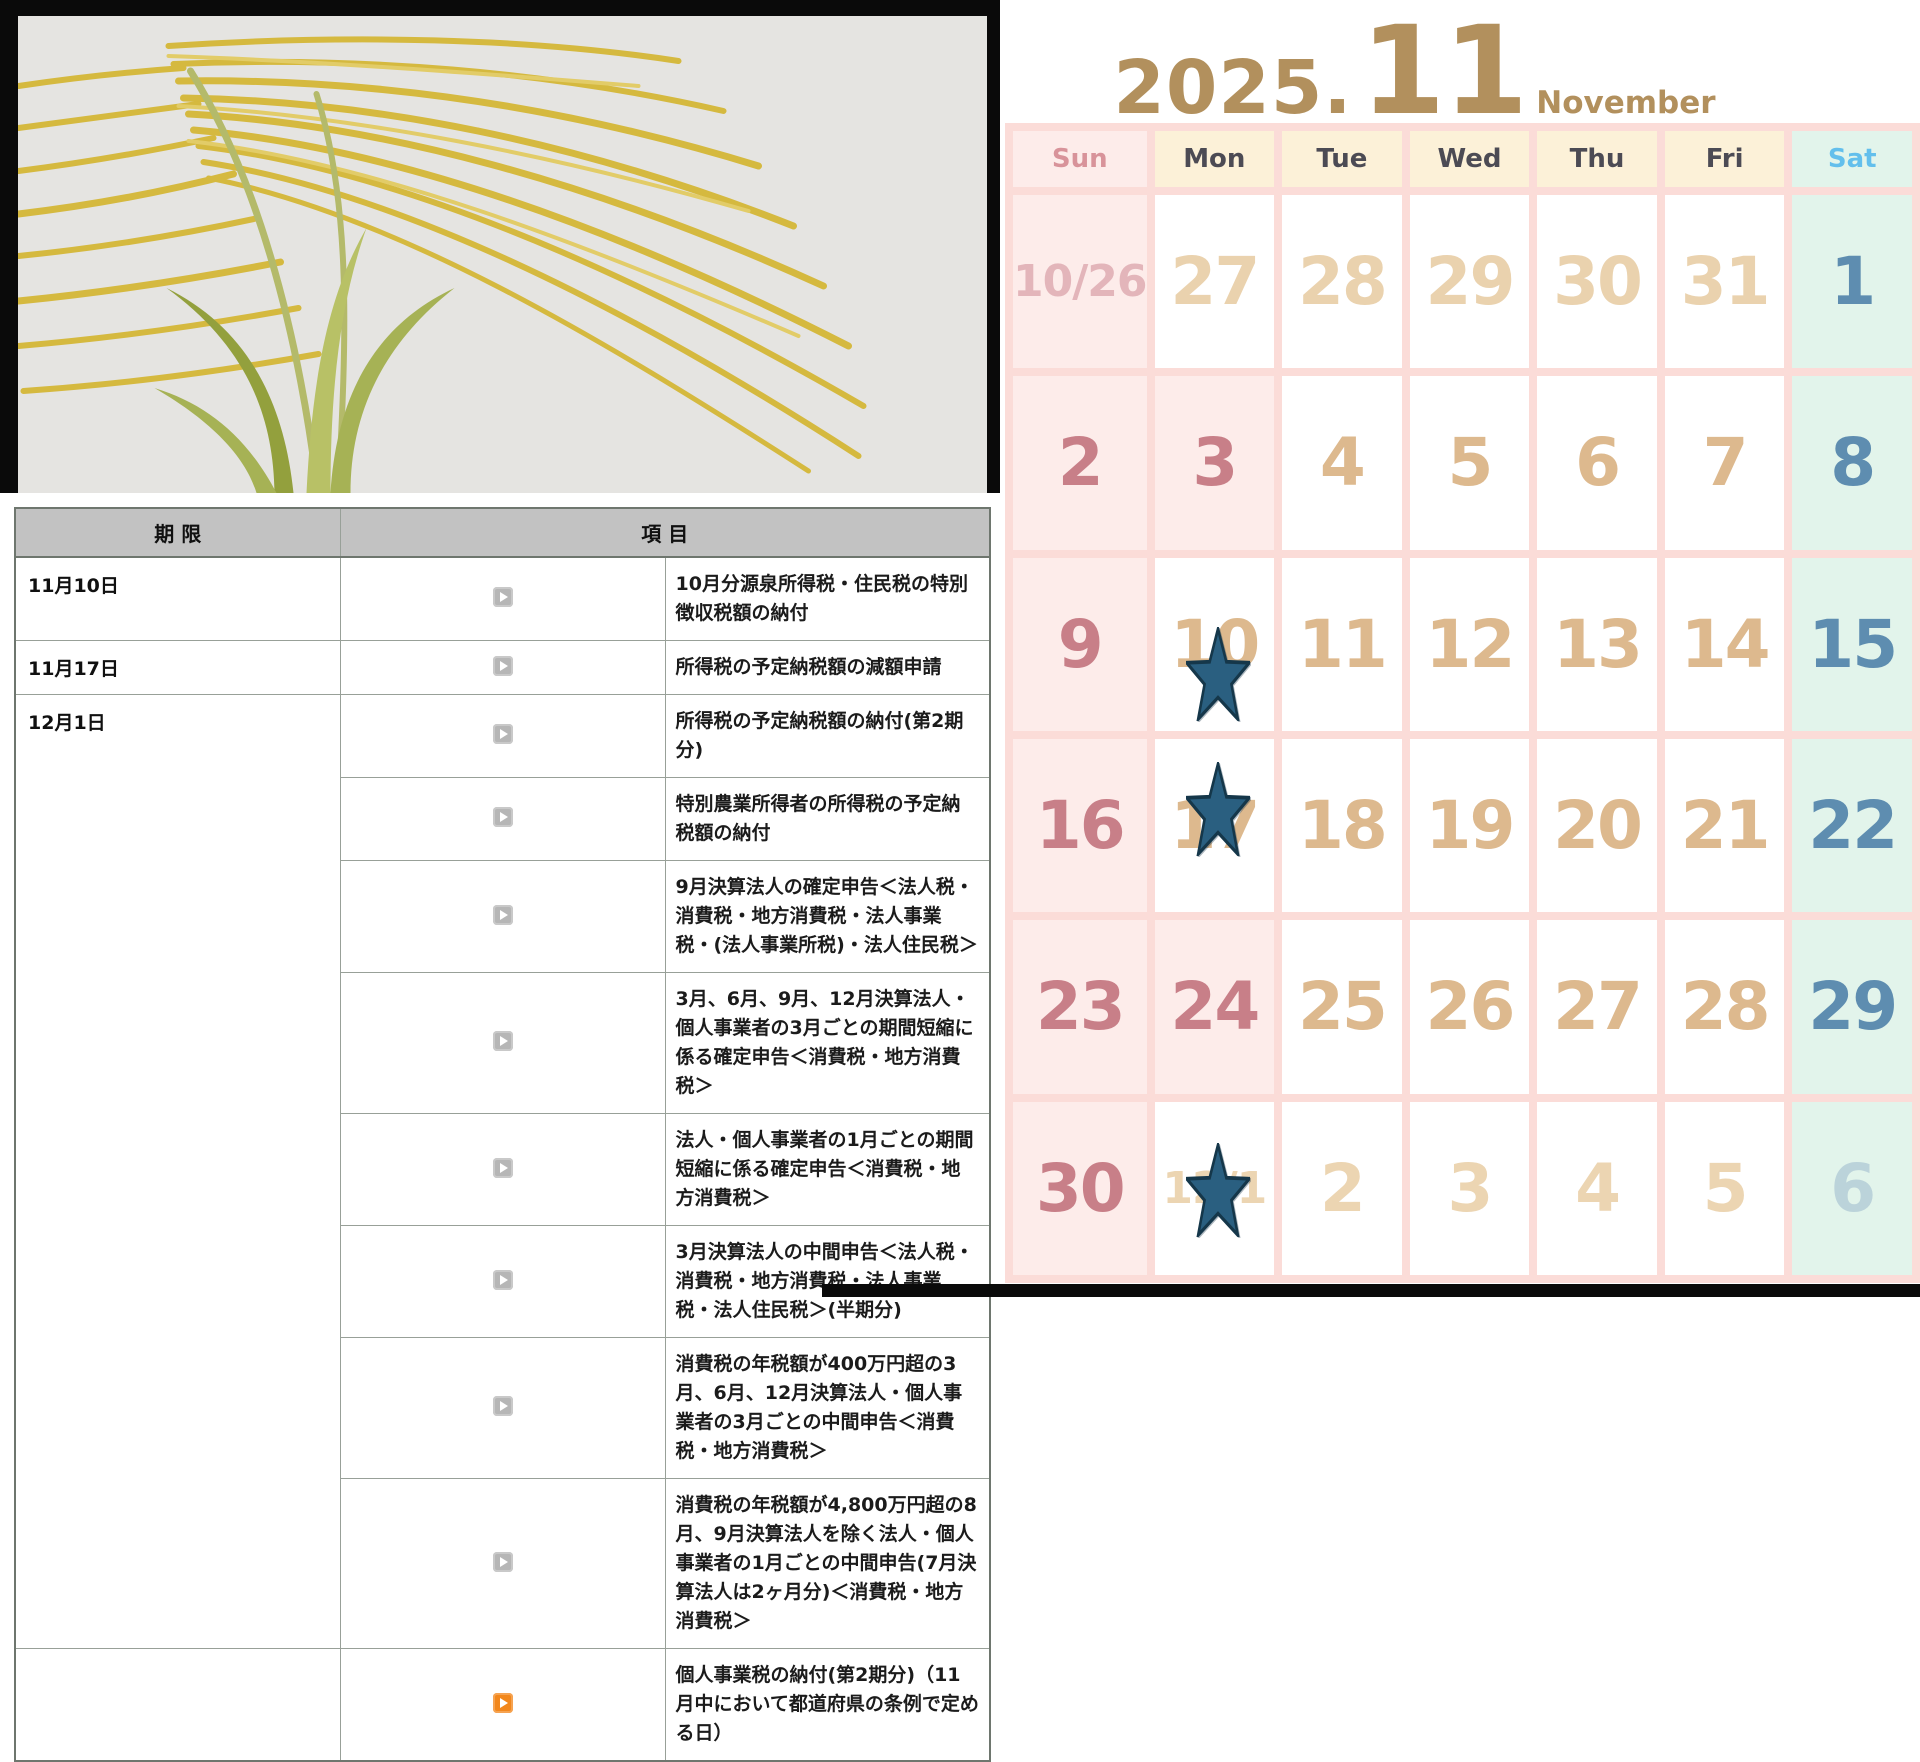 Image resolution: width=1920 pixels, height=1762 pixels. I want to click on calendar-year: 2025., so click(1233, 88).